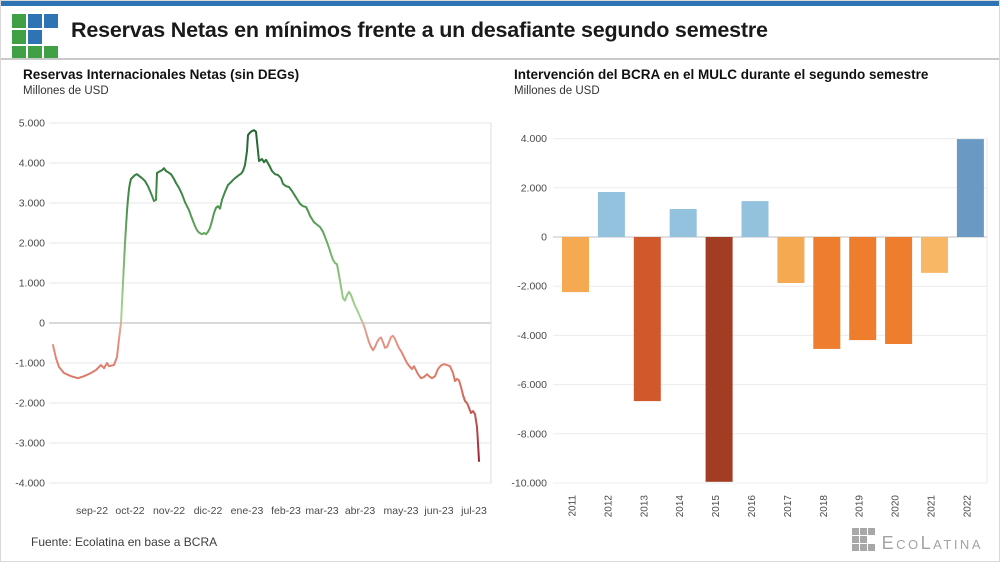 The width and height of the screenshot is (1000, 562). I want to click on ecolatina-logo-mark, so click(35, 37).